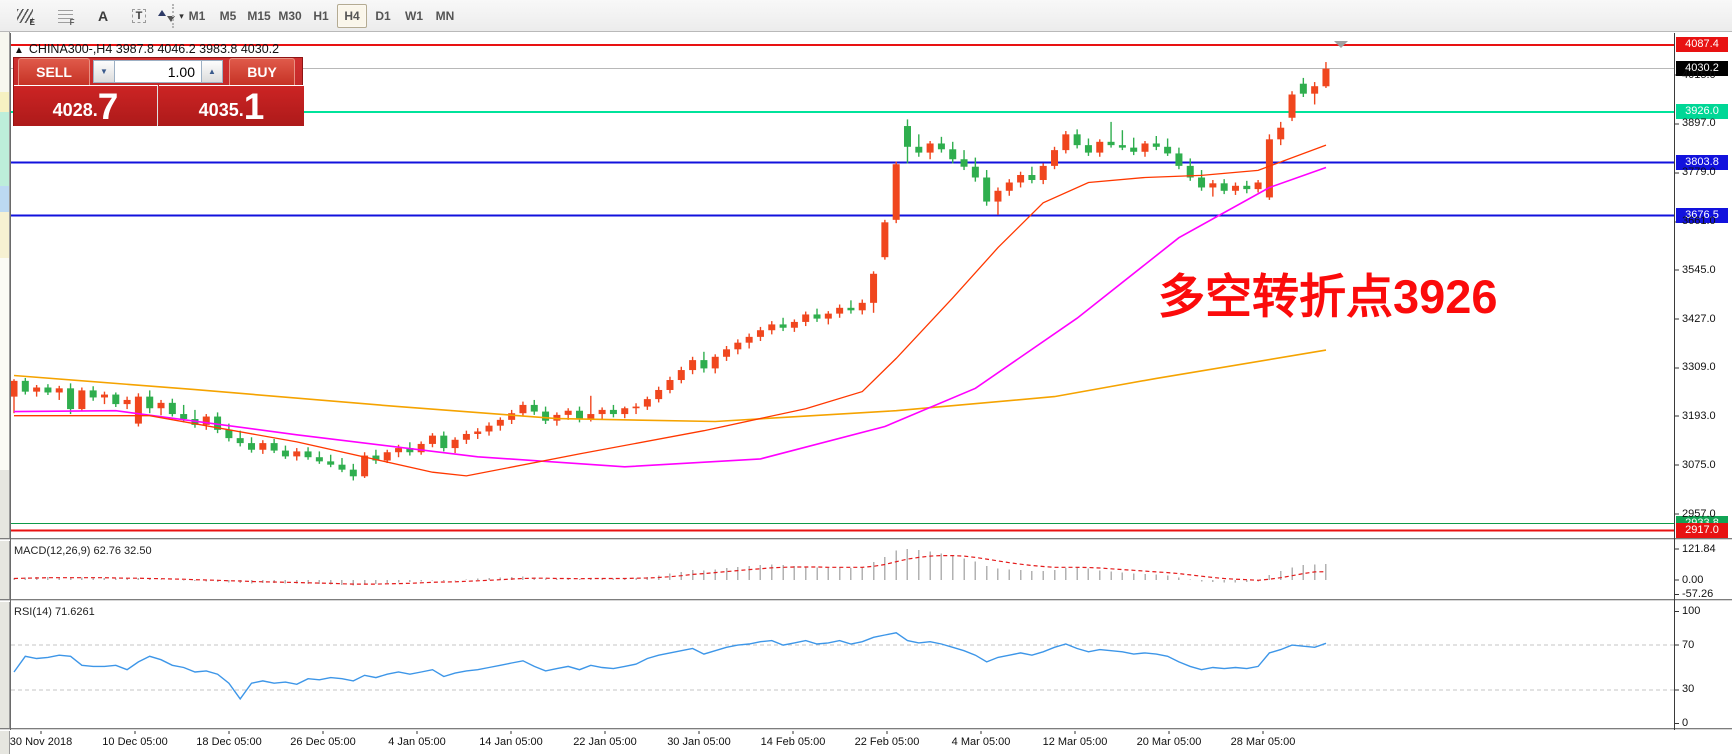 This screenshot has height=754, width=1732. I want to click on current-price-badge: 4030.2, so click(1702, 69).